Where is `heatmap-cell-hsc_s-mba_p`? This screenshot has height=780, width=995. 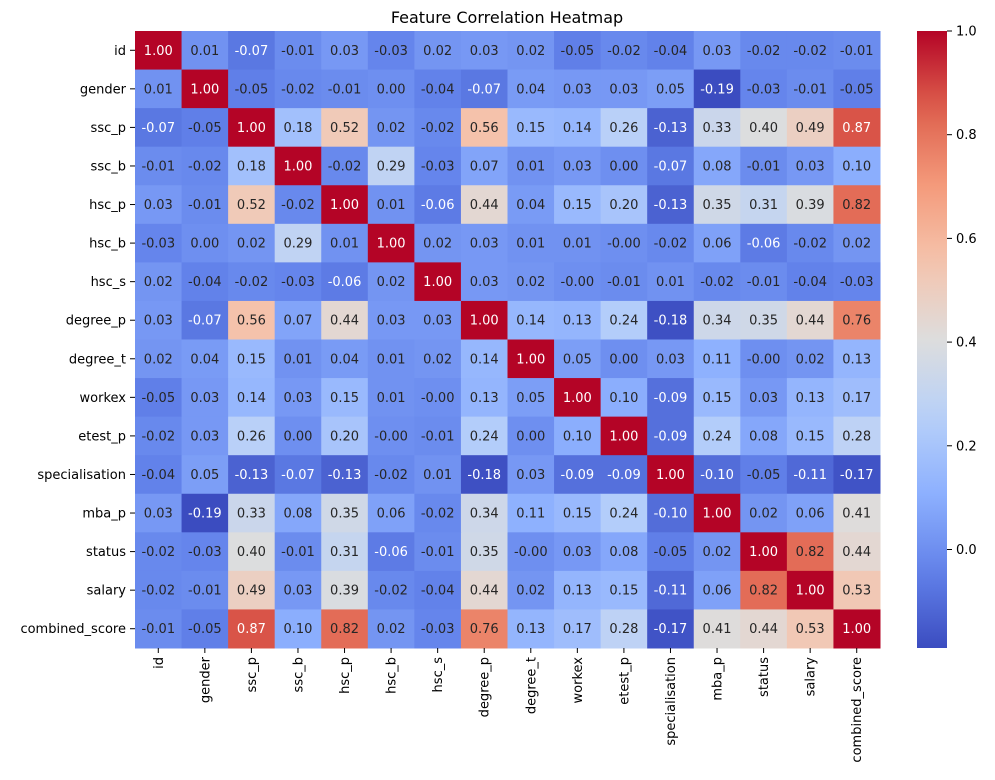
heatmap-cell-hsc_s-mba_p is located at coordinates (717, 282).